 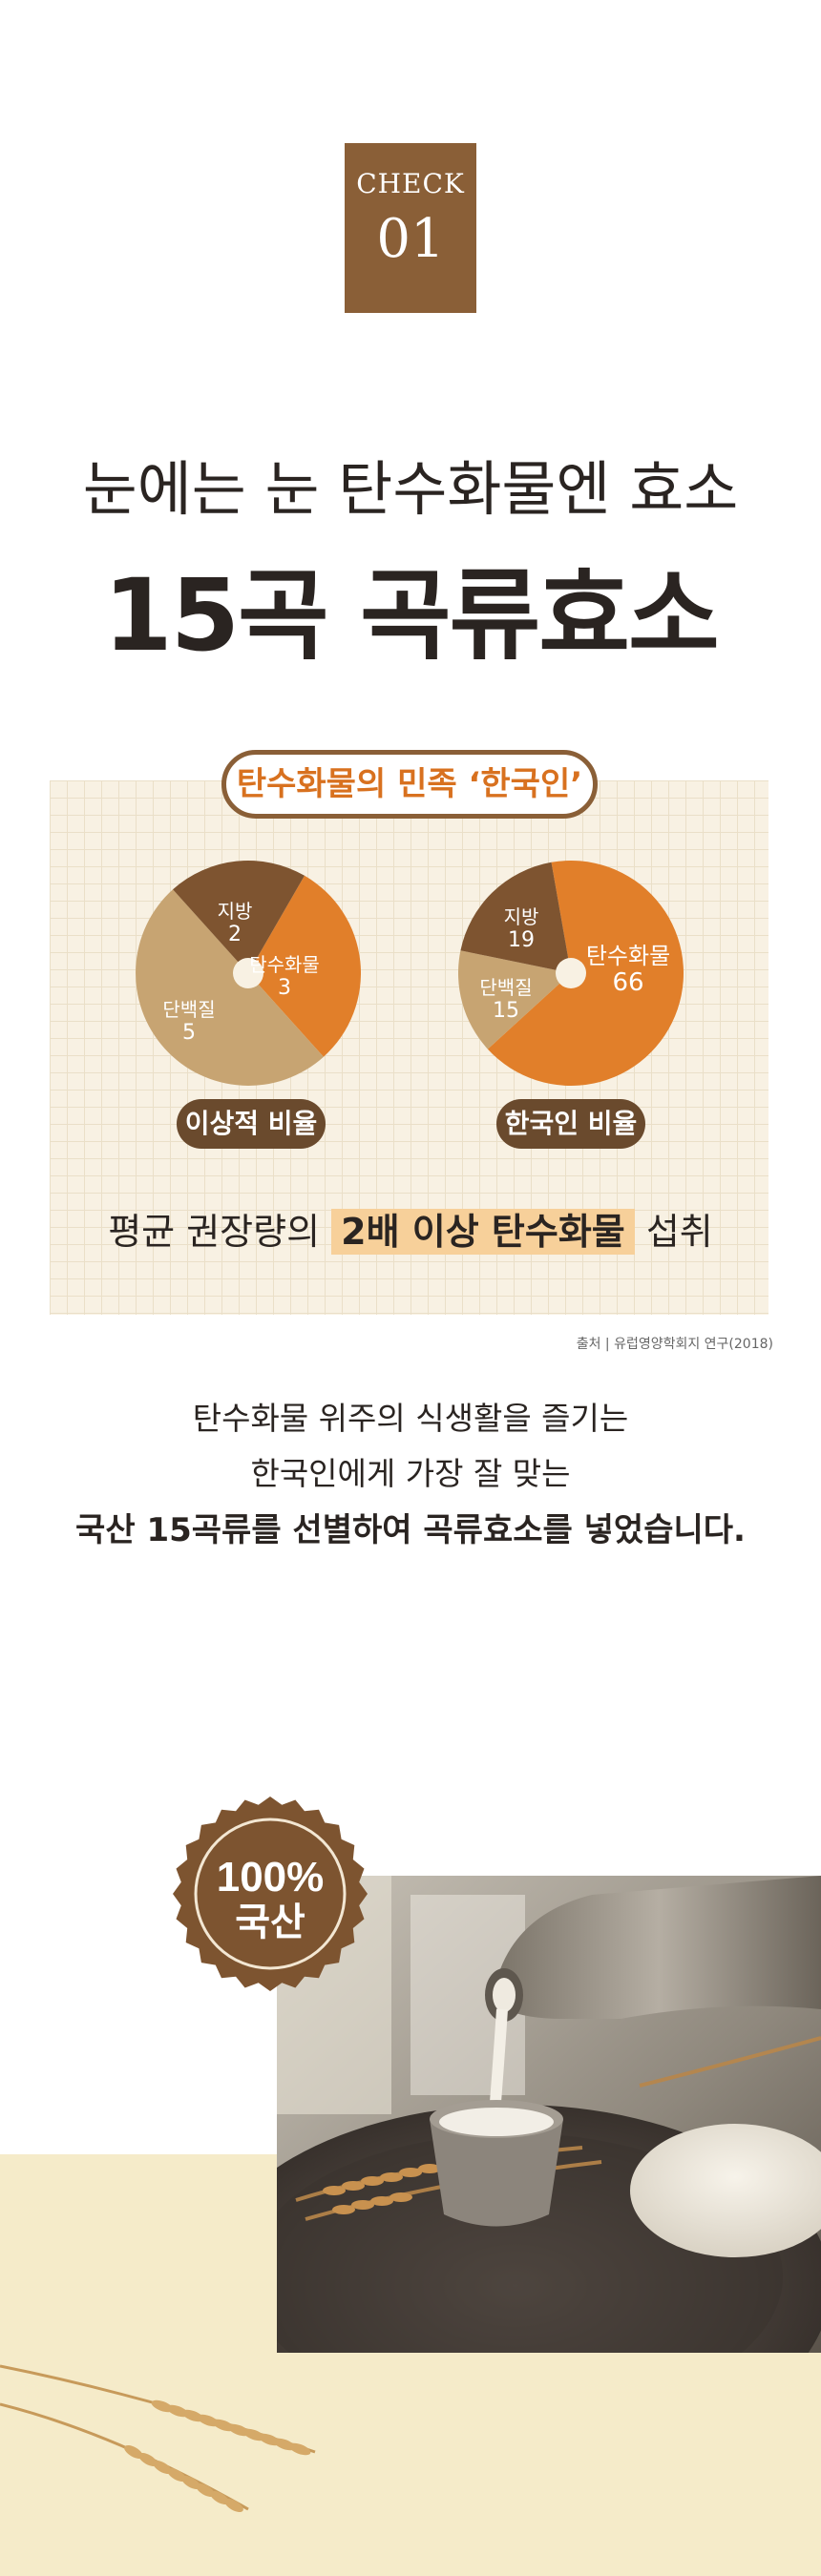 I want to click on makgeolli-photo, so click(x=549, y=2114).